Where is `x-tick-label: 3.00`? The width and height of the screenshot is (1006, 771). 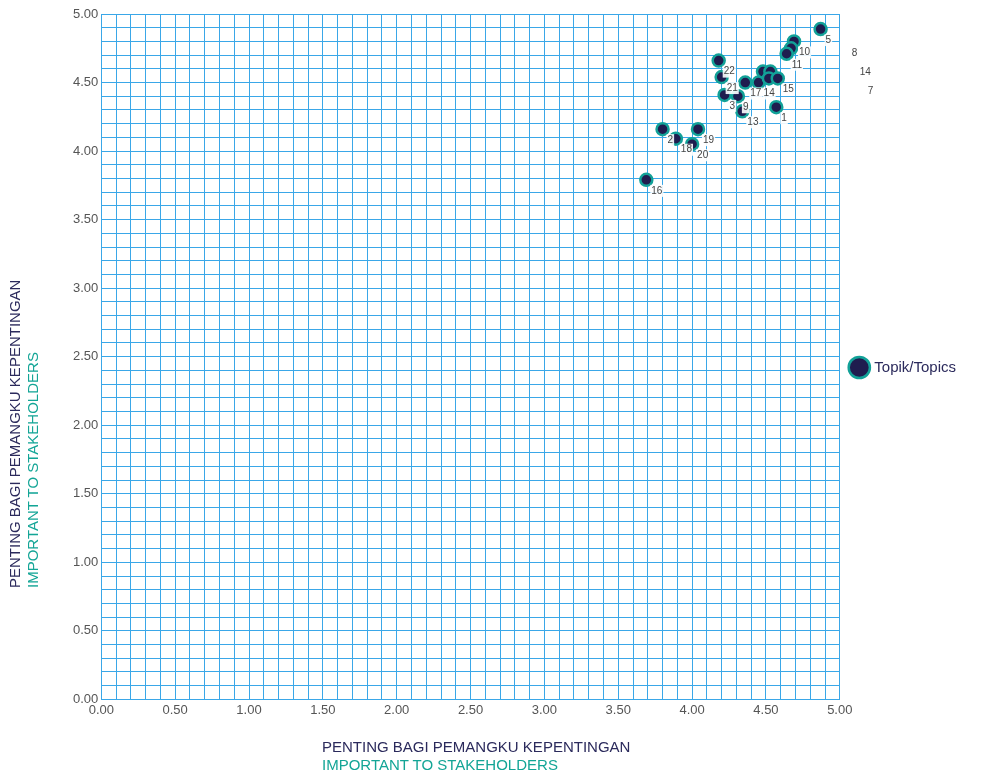
x-tick-label: 3.00 is located at coordinates (544, 709).